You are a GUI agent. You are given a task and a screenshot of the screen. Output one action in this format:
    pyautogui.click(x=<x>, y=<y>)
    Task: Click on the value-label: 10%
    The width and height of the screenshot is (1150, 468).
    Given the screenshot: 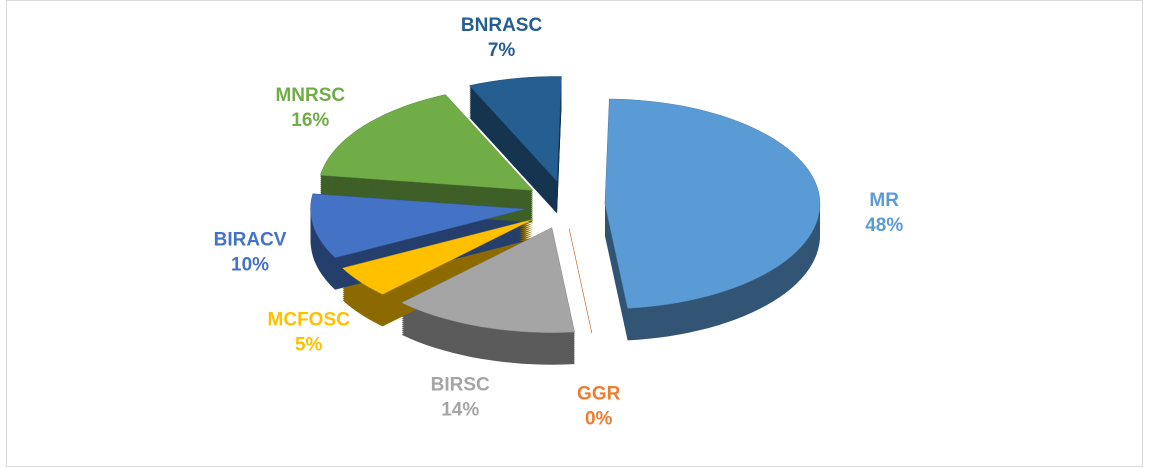 What is the action you would take?
    pyautogui.click(x=250, y=264)
    